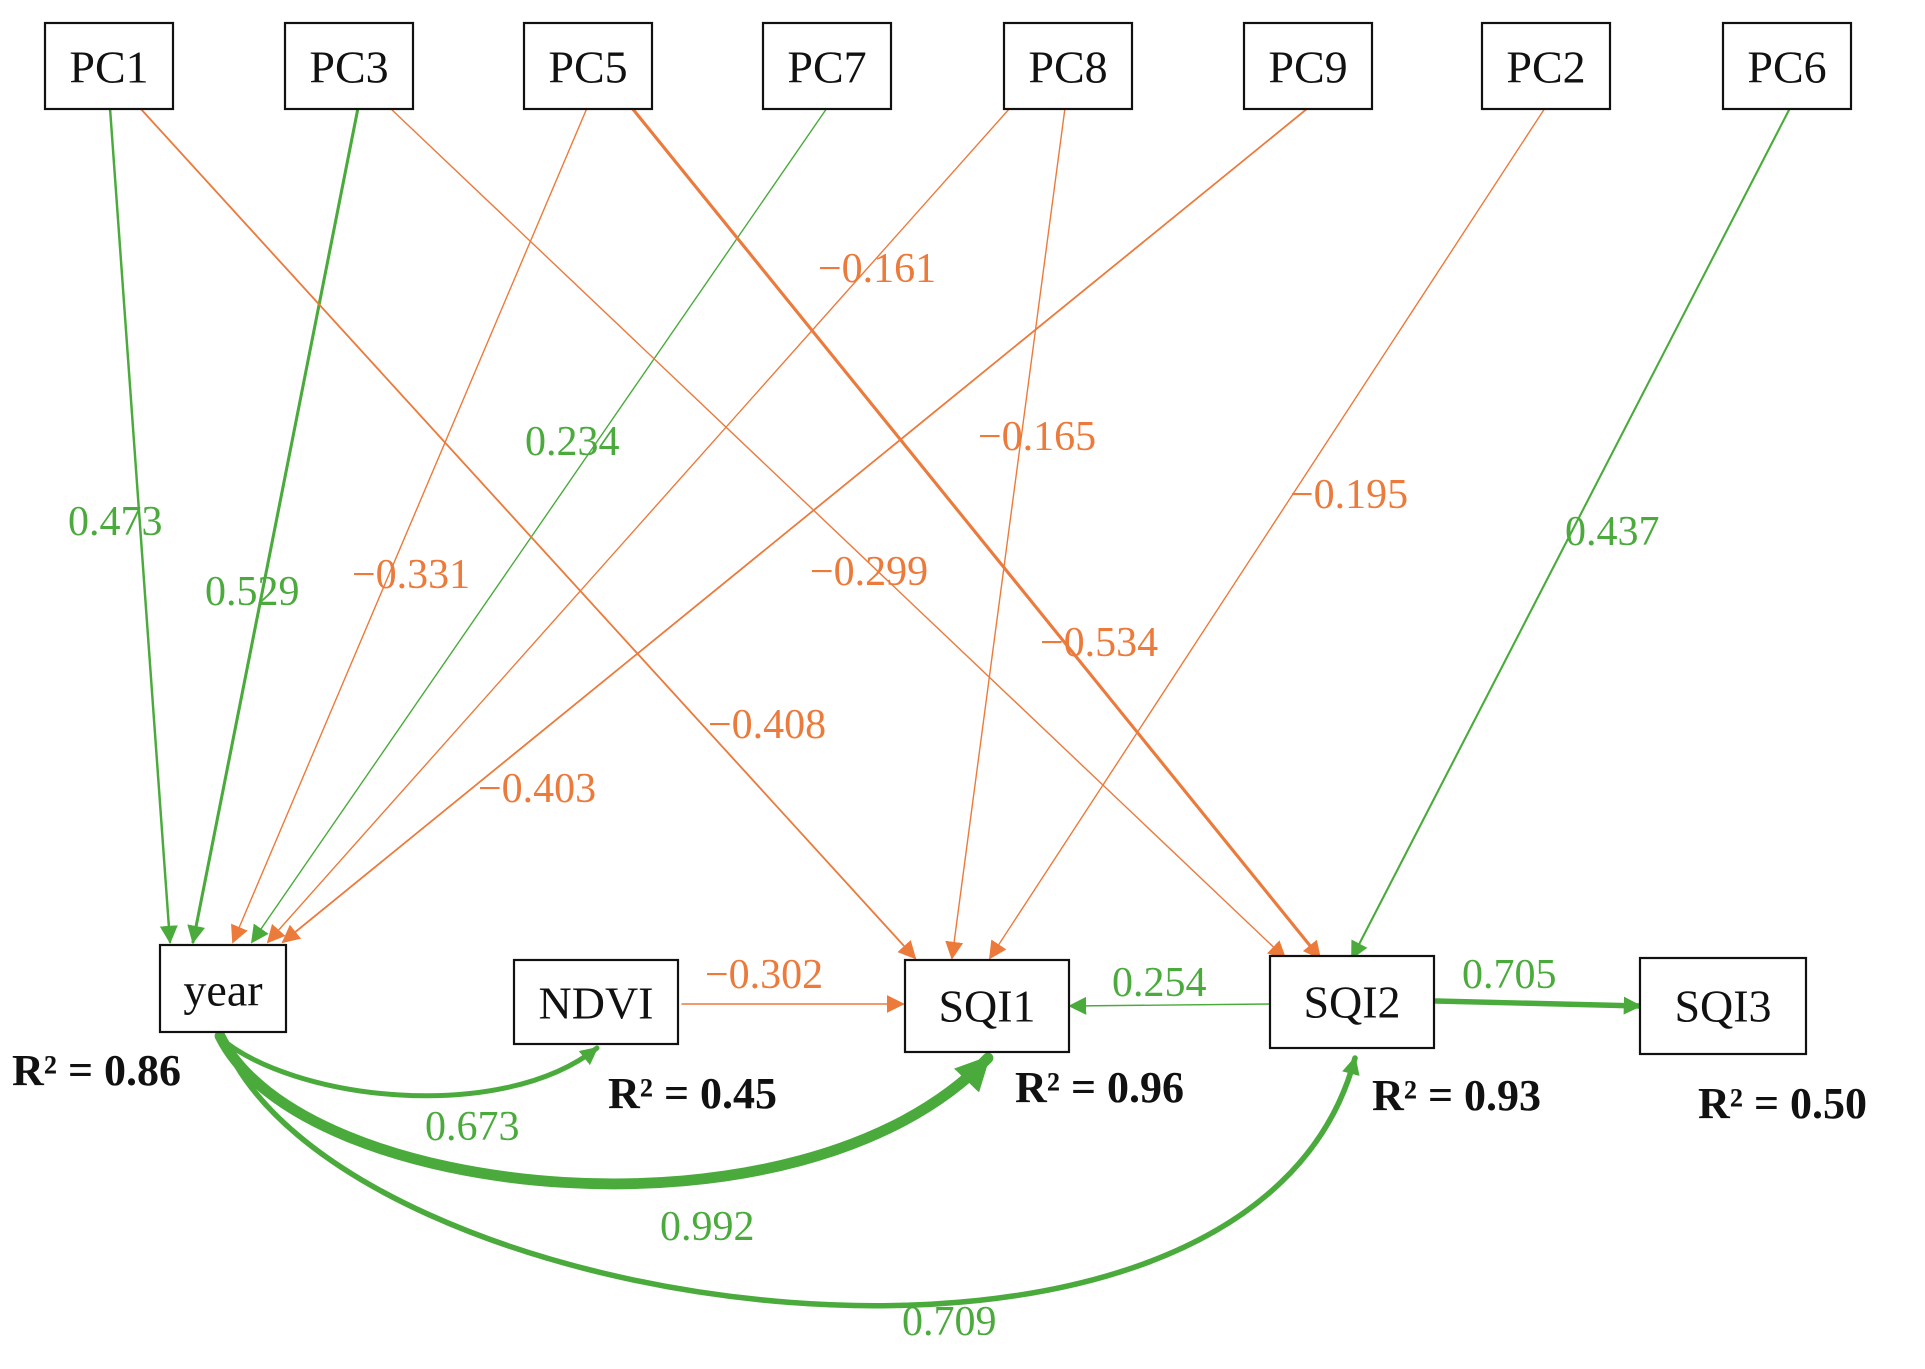  What do you see at coordinates (252, 592) in the screenshot?
I see `coef-pc3-year: 0.529` at bounding box center [252, 592].